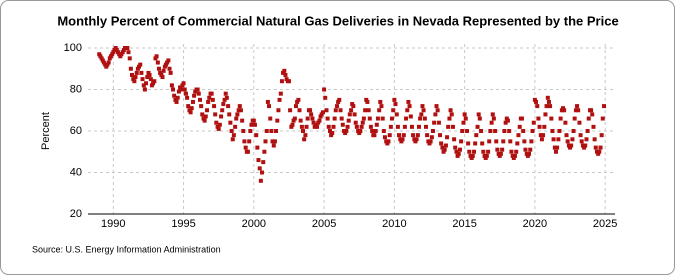 This screenshot has height=275, width=675. What do you see at coordinates (183, 224) in the screenshot?
I see `x-tick-label: 1995` at bounding box center [183, 224].